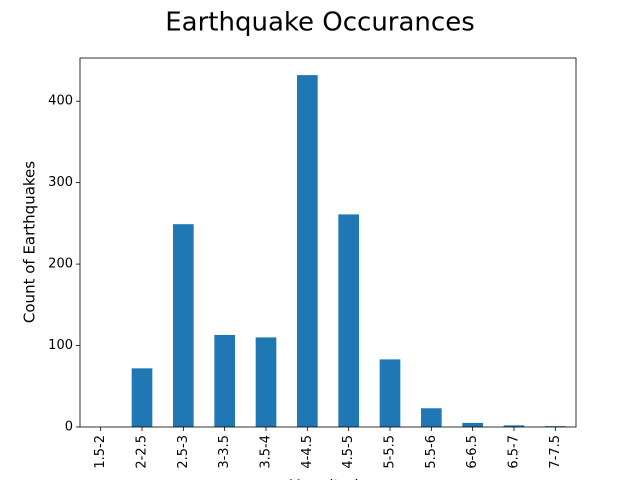  Describe the element at coordinates (266, 452) in the screenshot. I see `x-tick-label: 3.5-4` at that location.